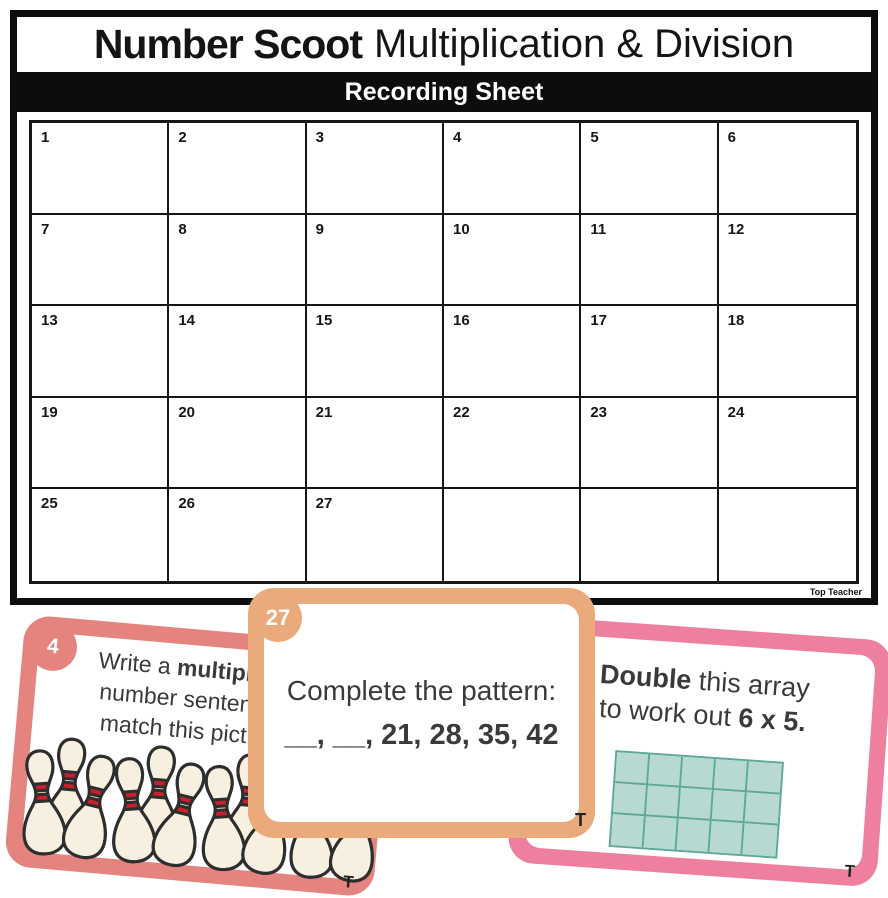  I want to click on grid-cell-16: 16, so click(512, 352).